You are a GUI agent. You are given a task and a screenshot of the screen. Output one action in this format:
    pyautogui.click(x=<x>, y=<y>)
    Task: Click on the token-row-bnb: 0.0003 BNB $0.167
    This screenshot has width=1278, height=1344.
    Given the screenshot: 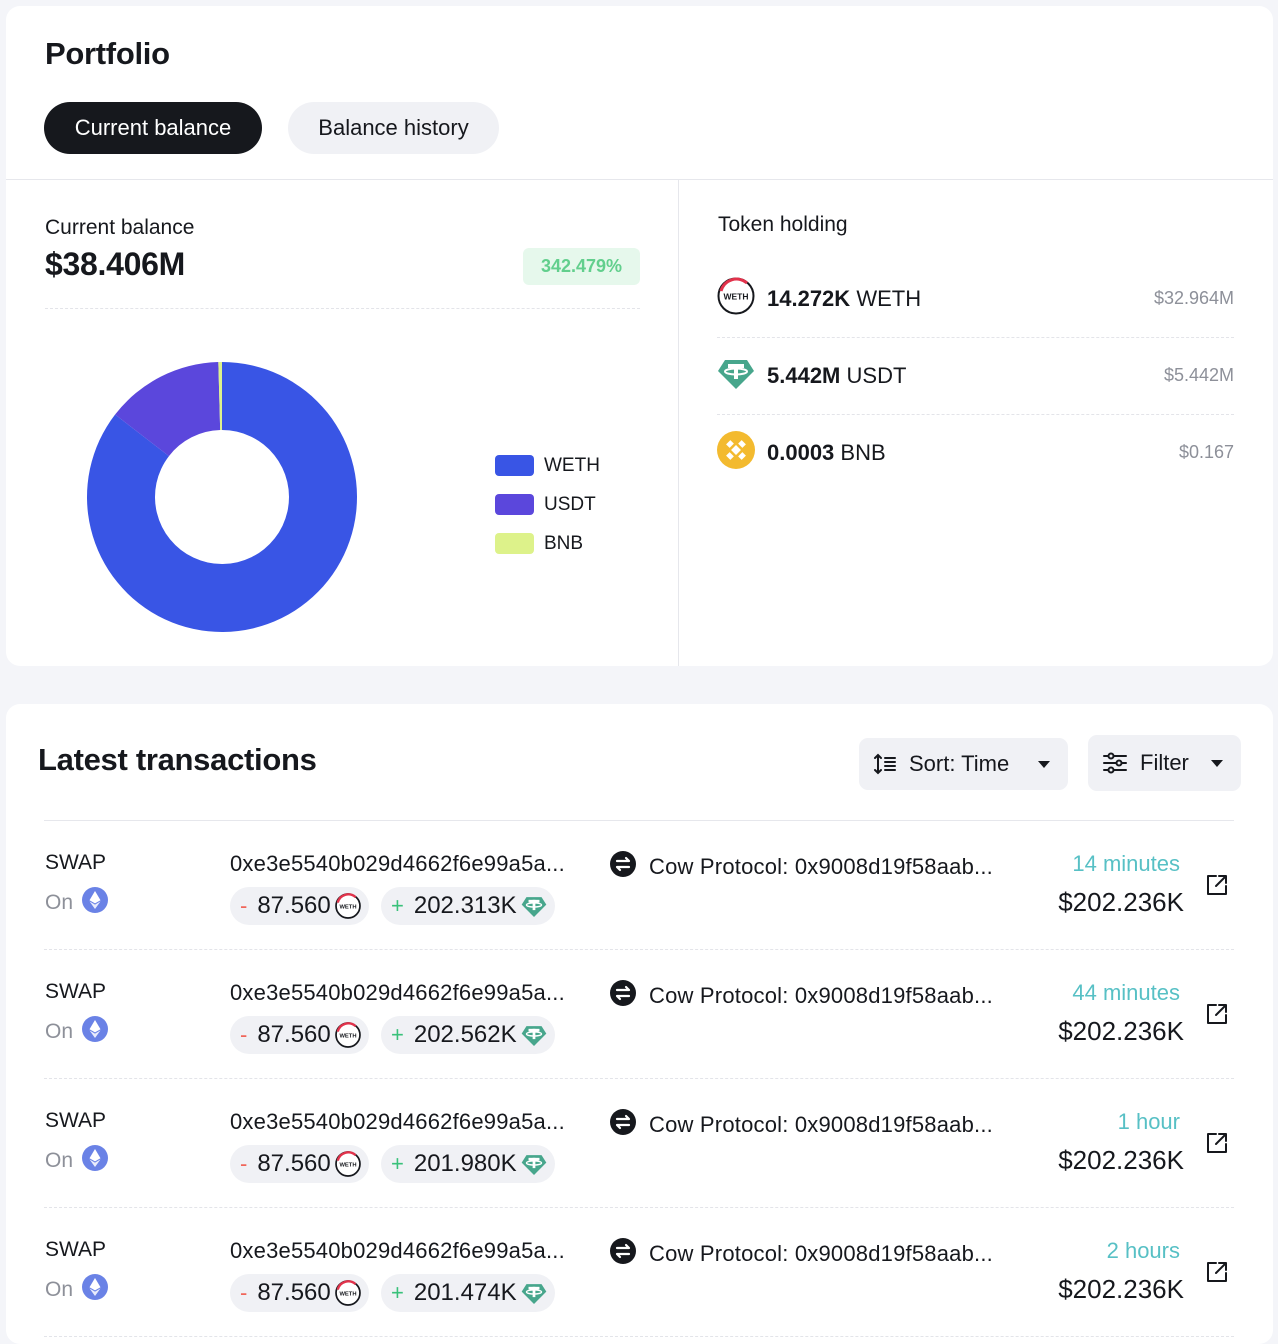 What is the action you would take?
    pyautogui.click(x=975, y=452)
    